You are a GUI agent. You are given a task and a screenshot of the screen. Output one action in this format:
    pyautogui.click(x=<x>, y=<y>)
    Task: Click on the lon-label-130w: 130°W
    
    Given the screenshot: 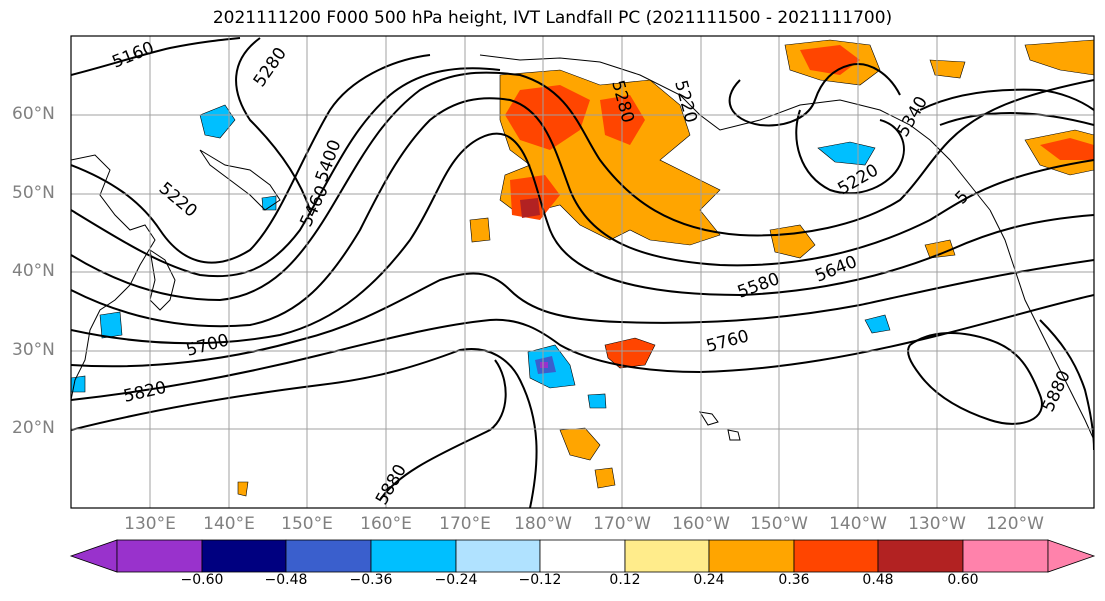 What is the action you would take?
    pyautogui.click(x=937, y=524)
    